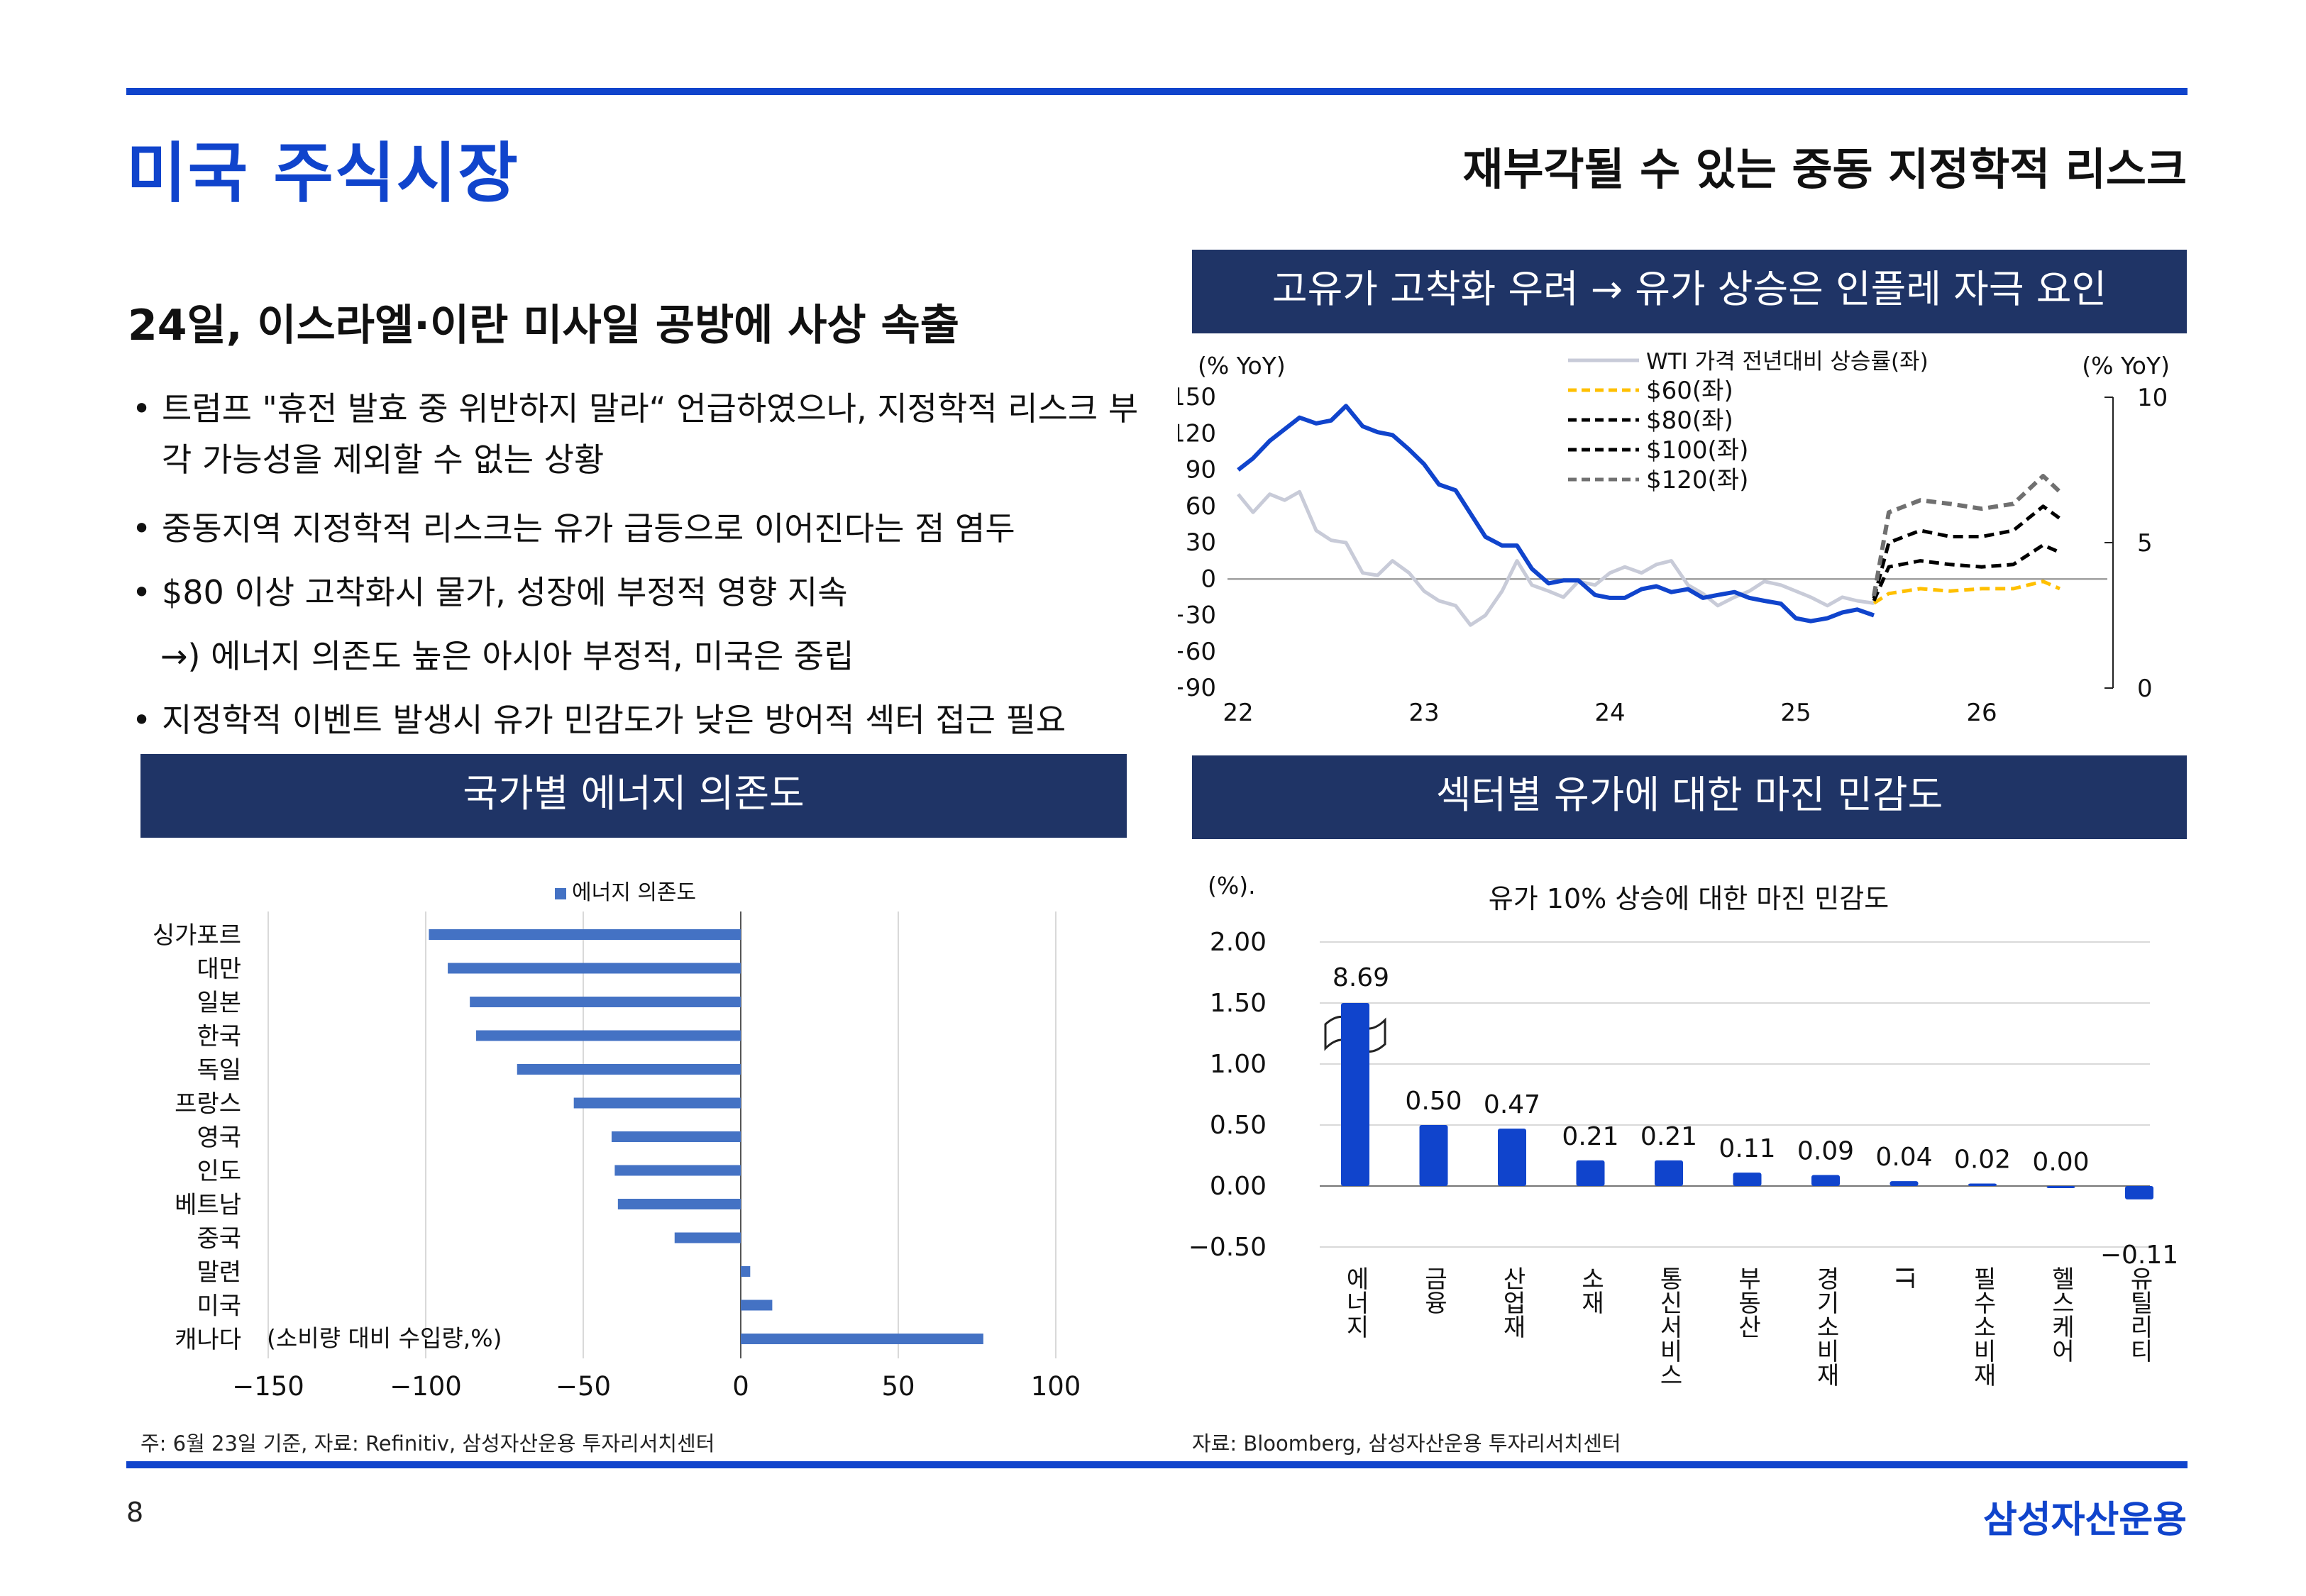 The width and height of the screenshot is (2306, 1596). I want to click on page-subtitle: 재부각될 수 있는 중동 지정학적 리스크, so click(1824, 169).